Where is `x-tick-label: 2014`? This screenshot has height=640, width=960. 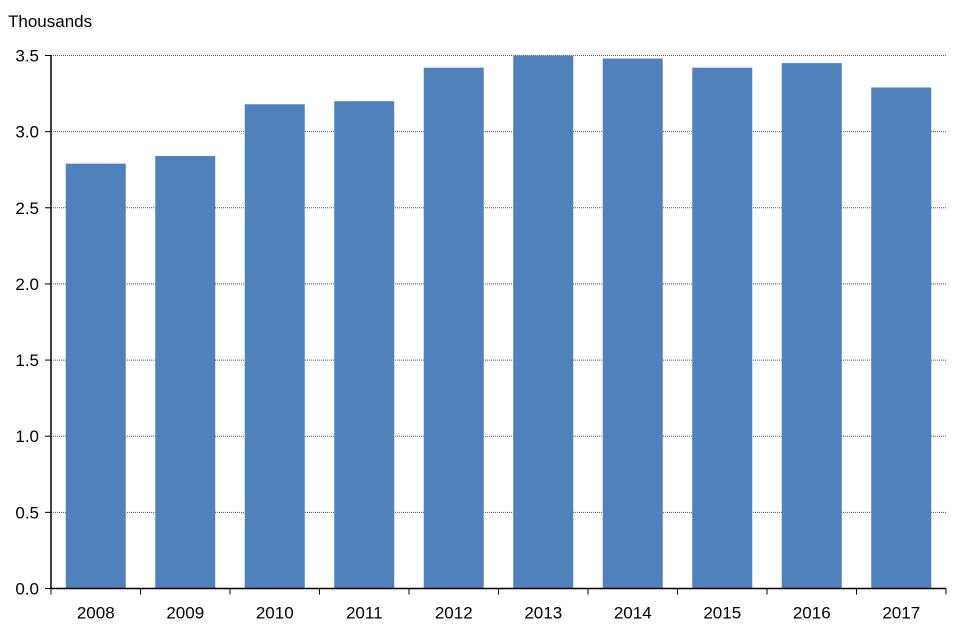 x-tick-label: 2014 is located at coordinates (633, 613).